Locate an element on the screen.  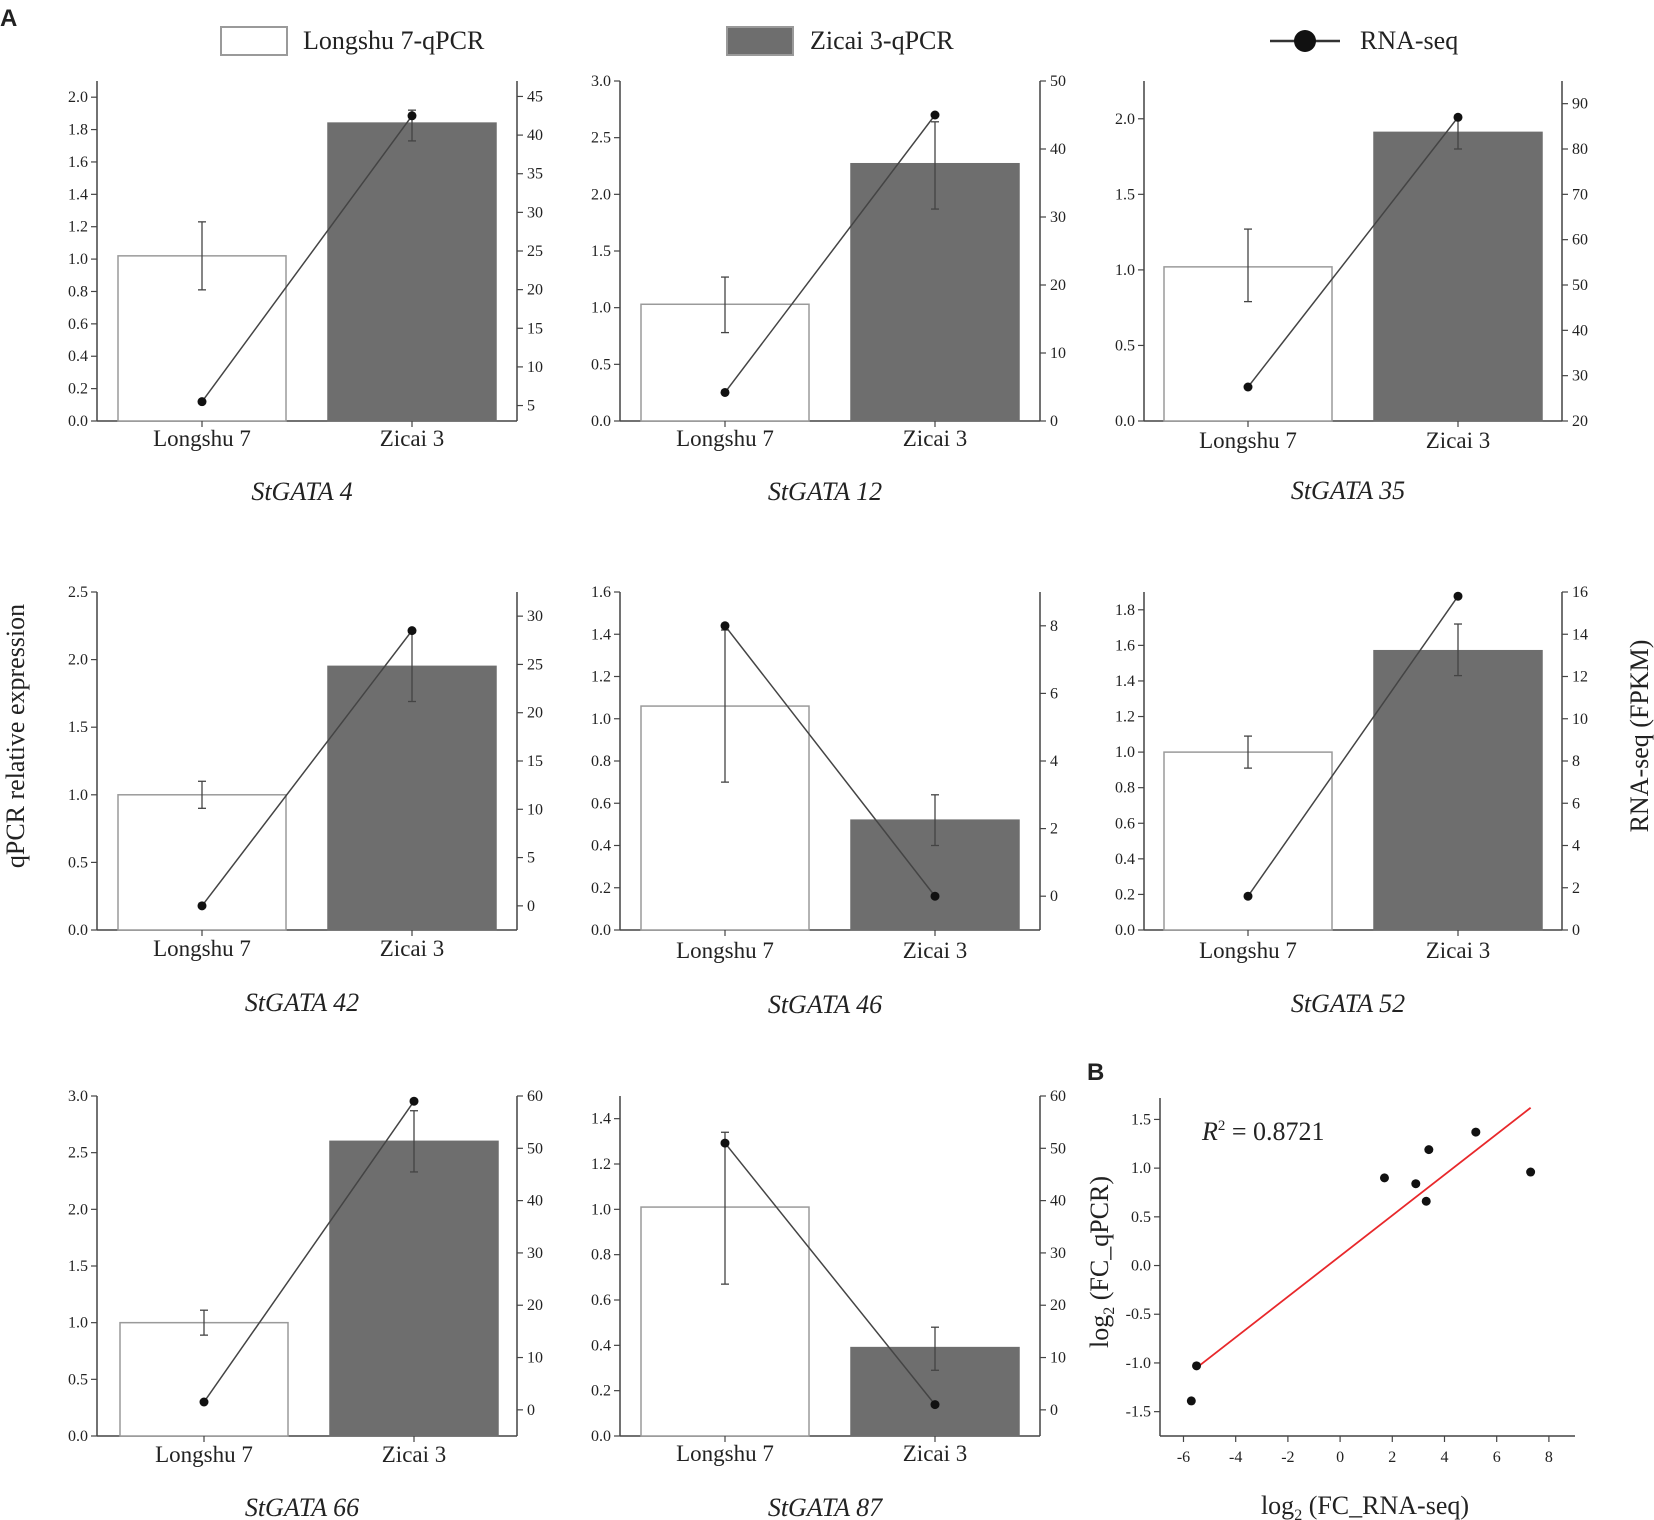
y-tick-label: 0.8 is located at coordinates (601, 761).